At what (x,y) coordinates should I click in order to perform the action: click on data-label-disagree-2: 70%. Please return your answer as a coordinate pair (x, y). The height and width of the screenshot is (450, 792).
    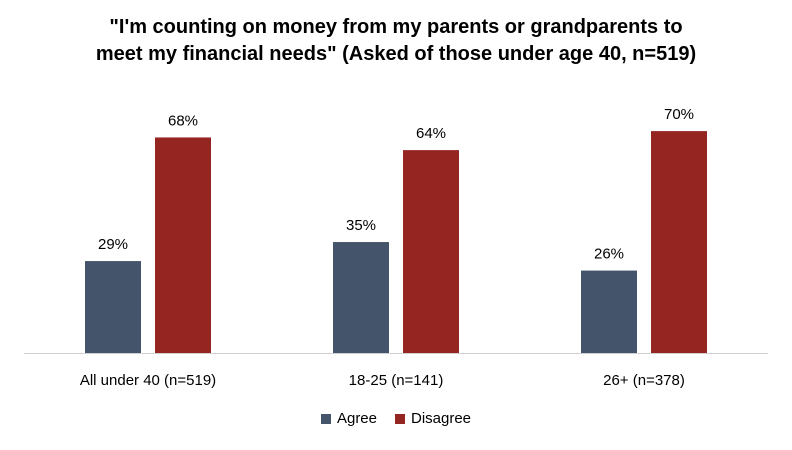
    Looking at the image, I should click on (679, 114).